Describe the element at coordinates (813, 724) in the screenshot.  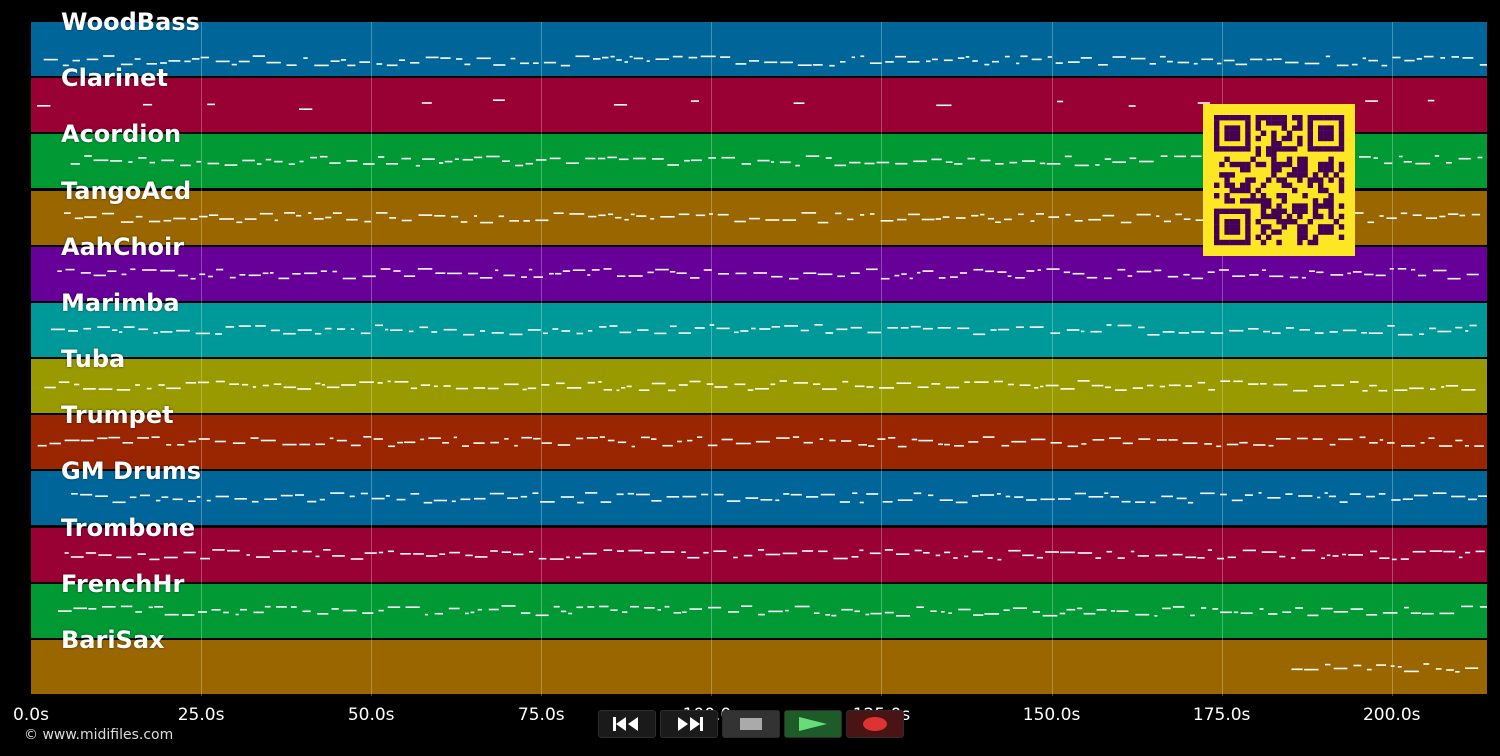
I see `play-button` at that location.